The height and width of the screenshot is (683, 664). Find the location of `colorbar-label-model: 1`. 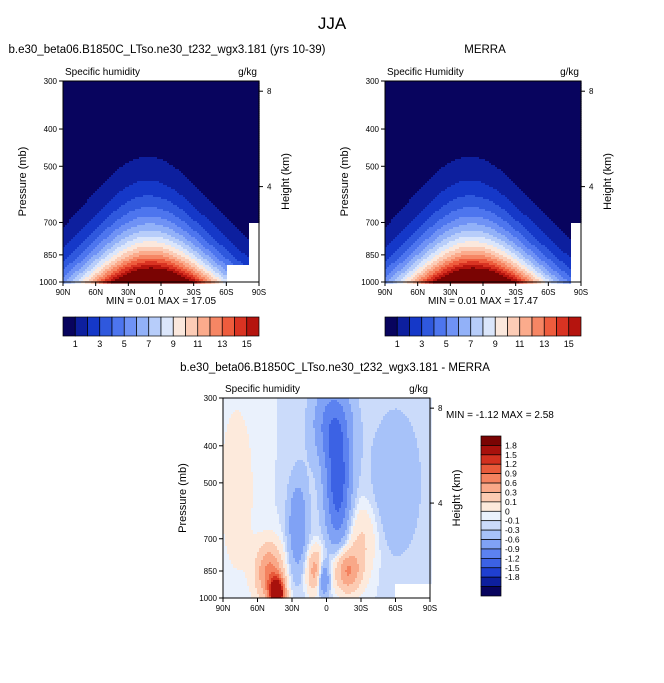

colorbar-label-model: 1 is located at coordinates (75, 344).